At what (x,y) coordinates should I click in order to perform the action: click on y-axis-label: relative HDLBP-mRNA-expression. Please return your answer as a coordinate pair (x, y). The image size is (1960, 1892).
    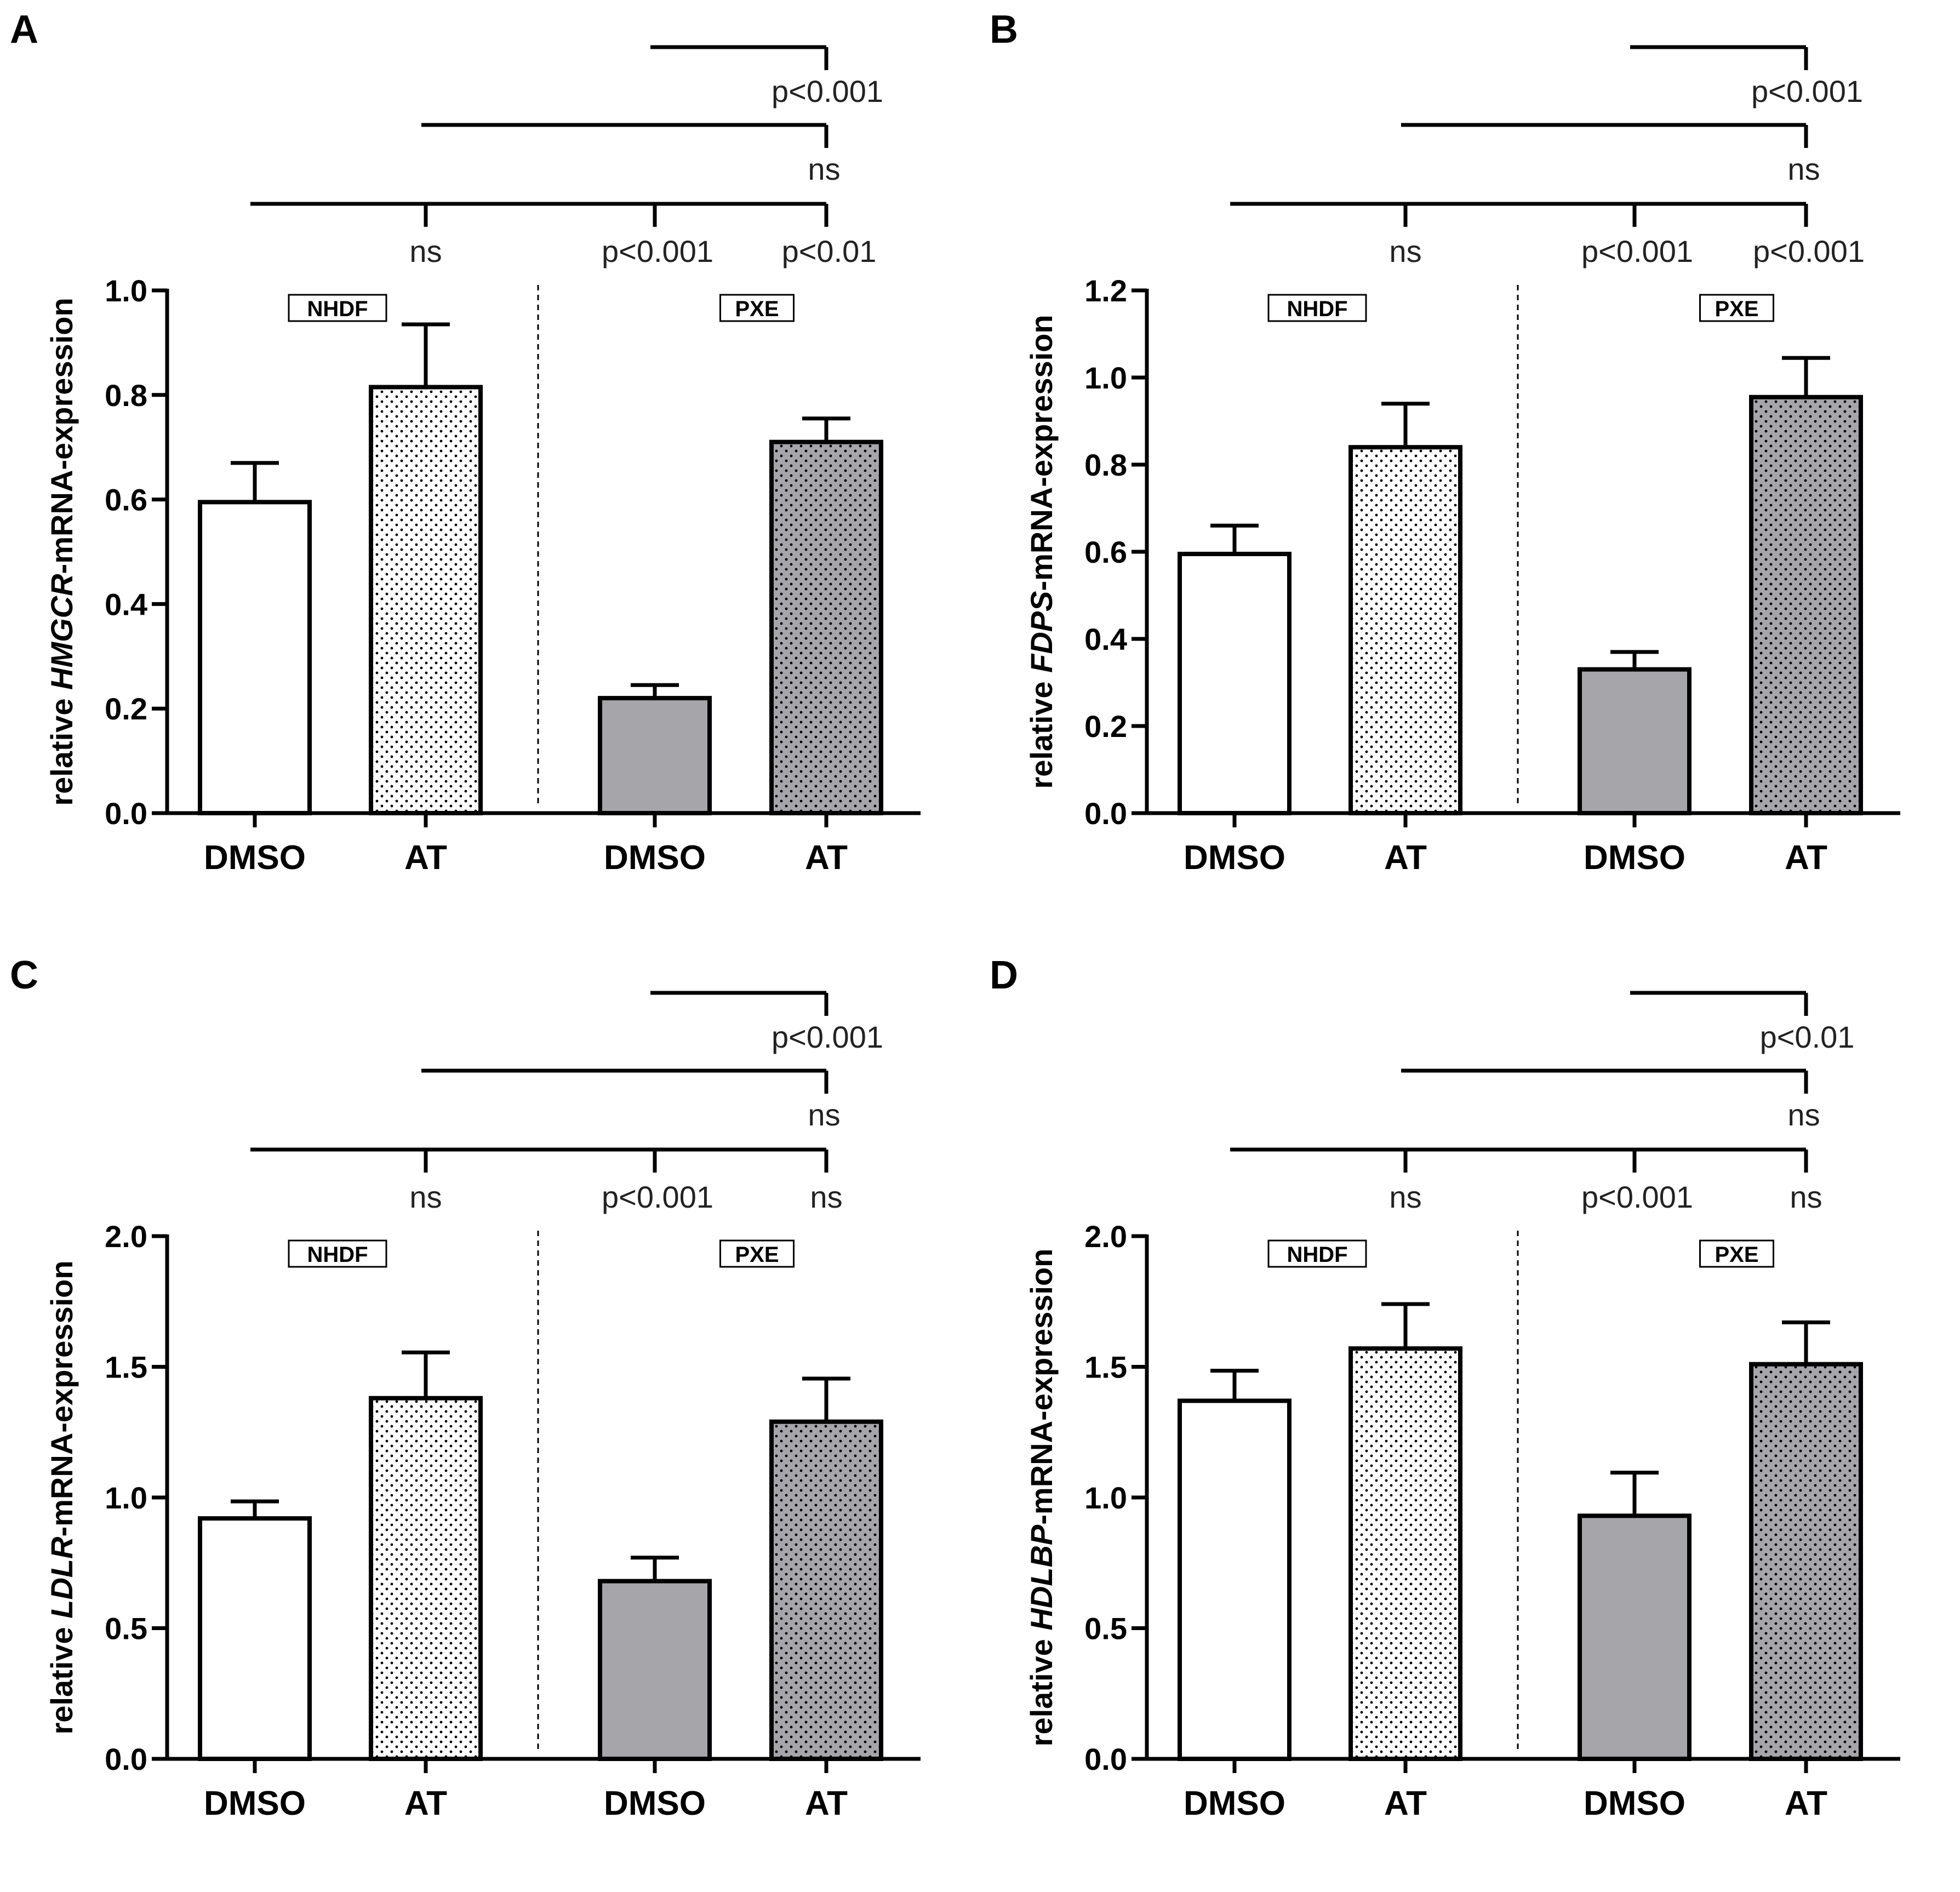
    Looking at the image, I should click on (1041, 1498).